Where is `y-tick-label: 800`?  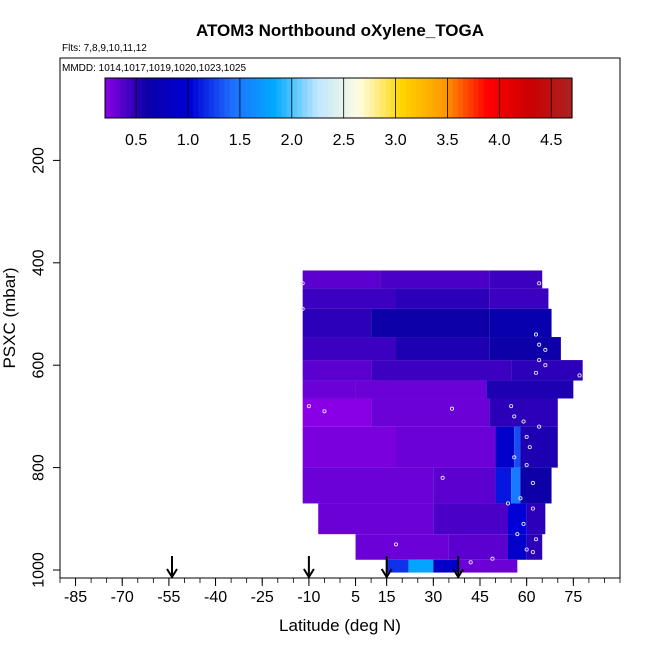
y-tick-label: 800 is located at coordinates (39, 467).